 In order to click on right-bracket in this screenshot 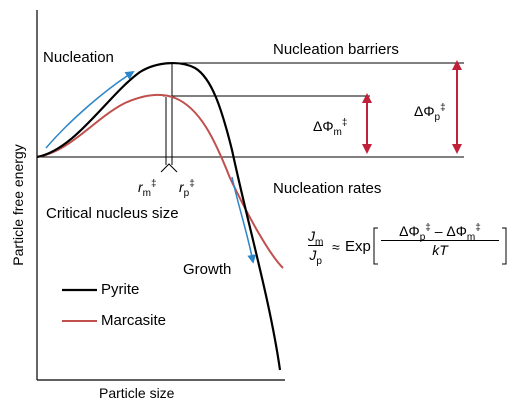, I will do `click(504, 246)`.